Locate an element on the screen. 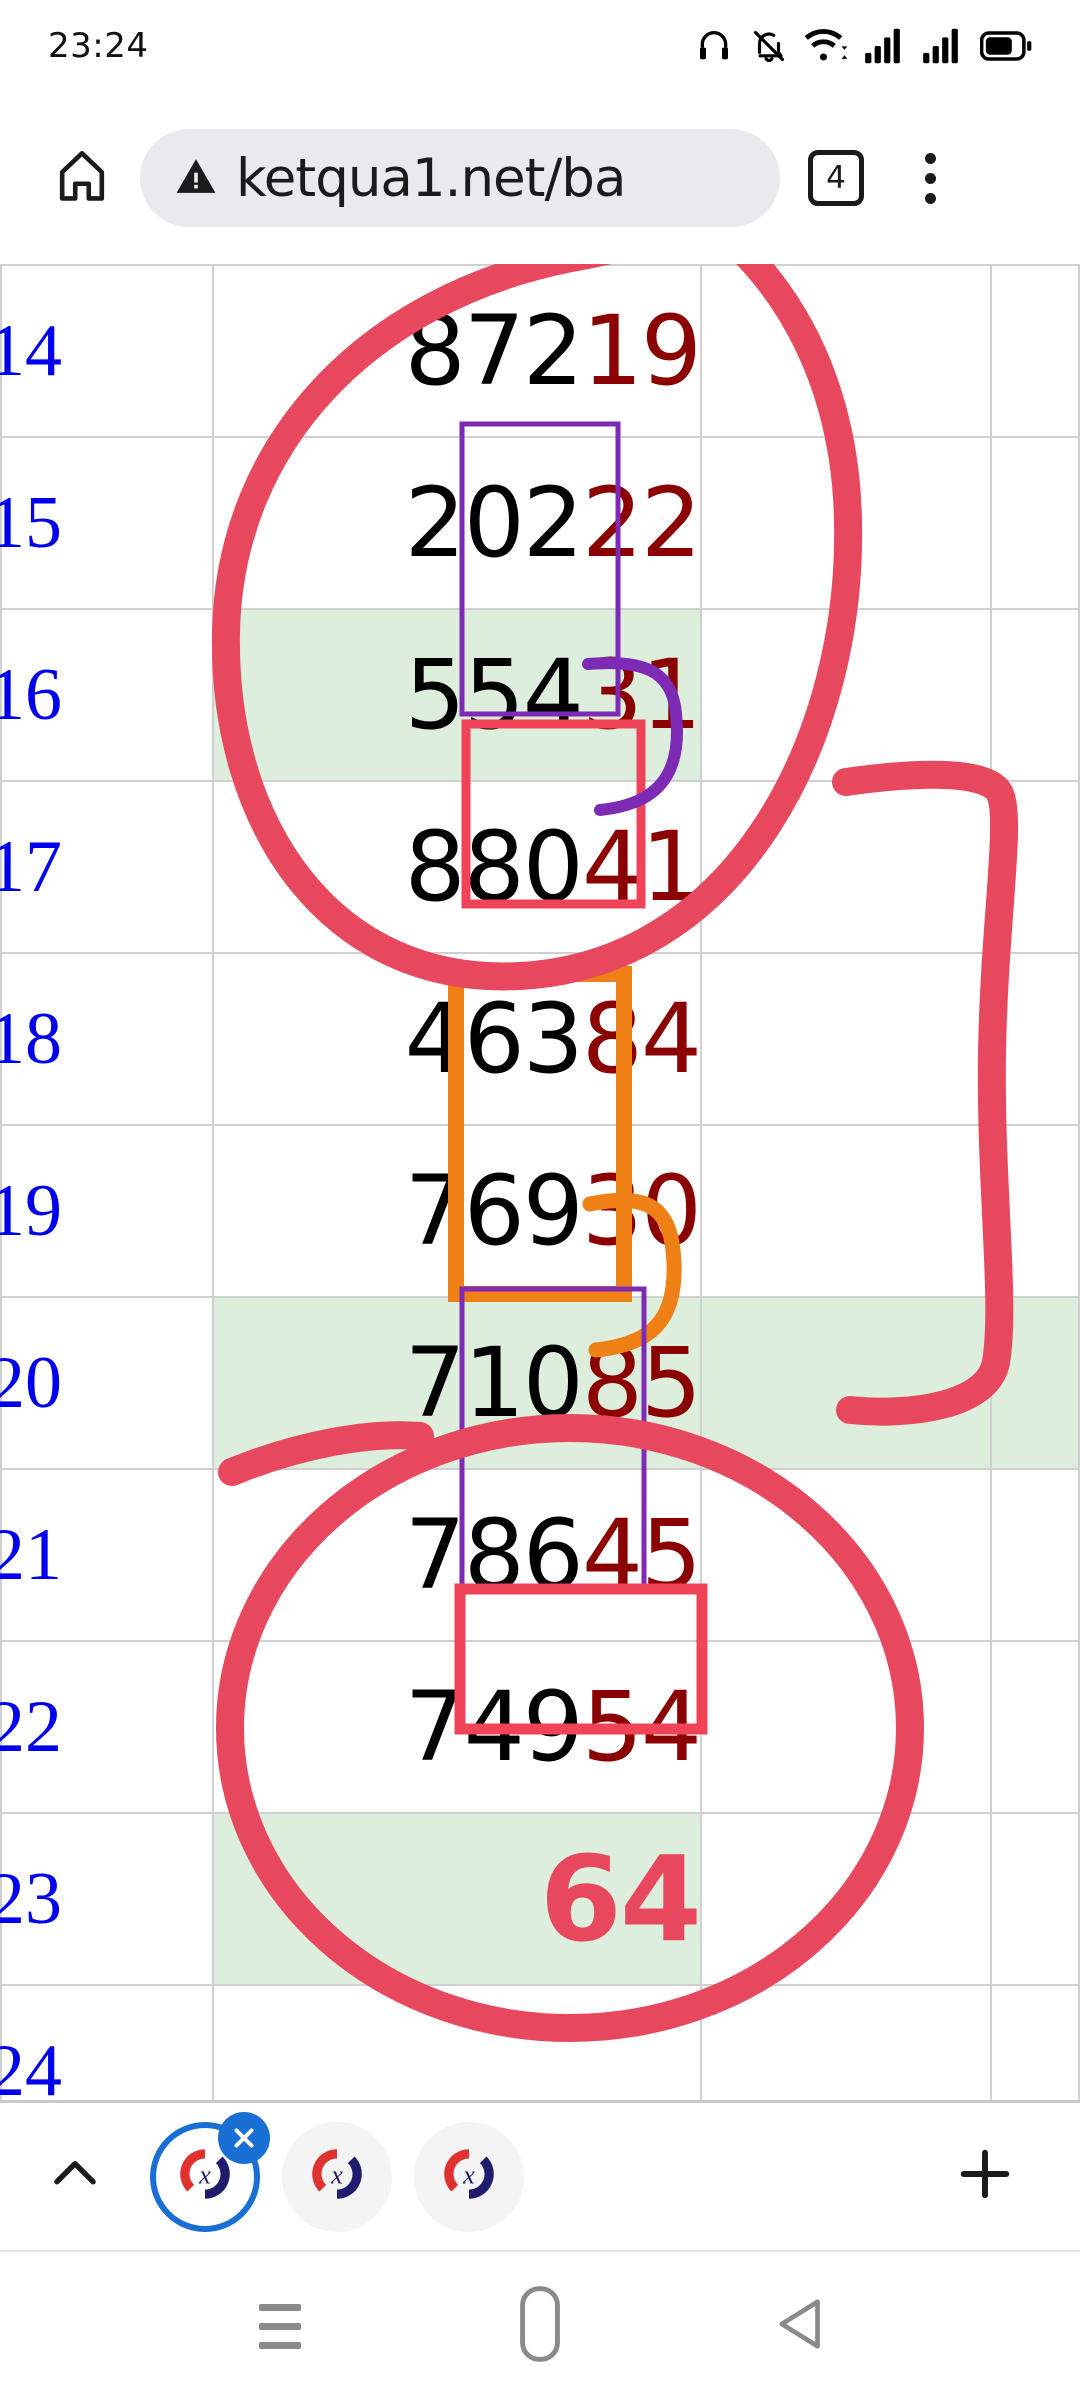  table-row: 24 is located at coordinates (540, 2042).